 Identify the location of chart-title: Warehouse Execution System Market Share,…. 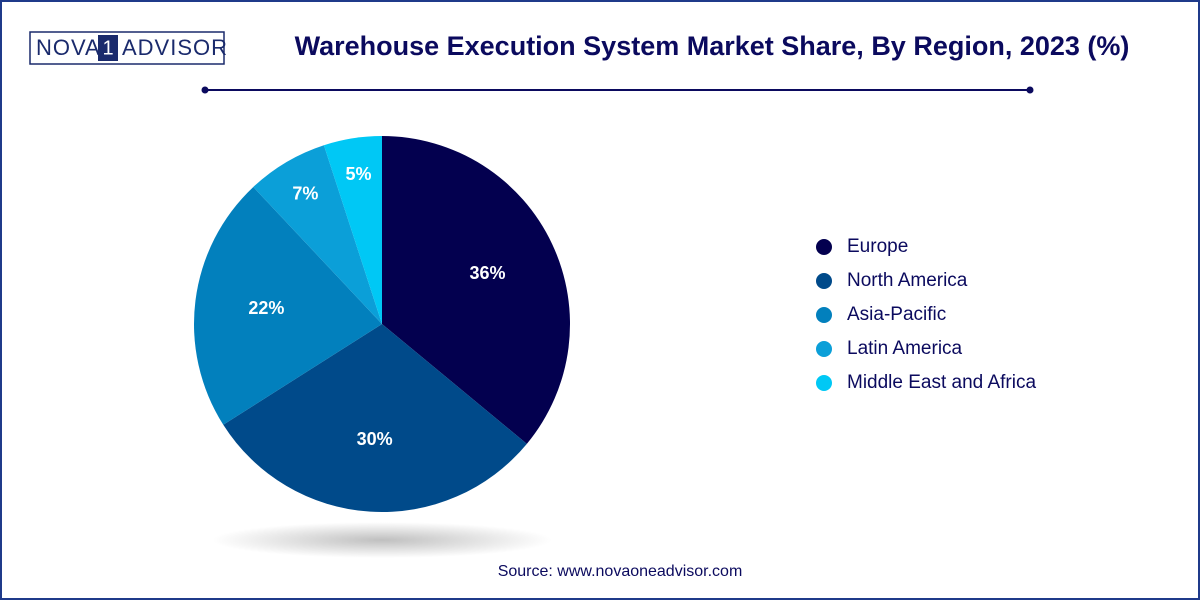
(712, 46).